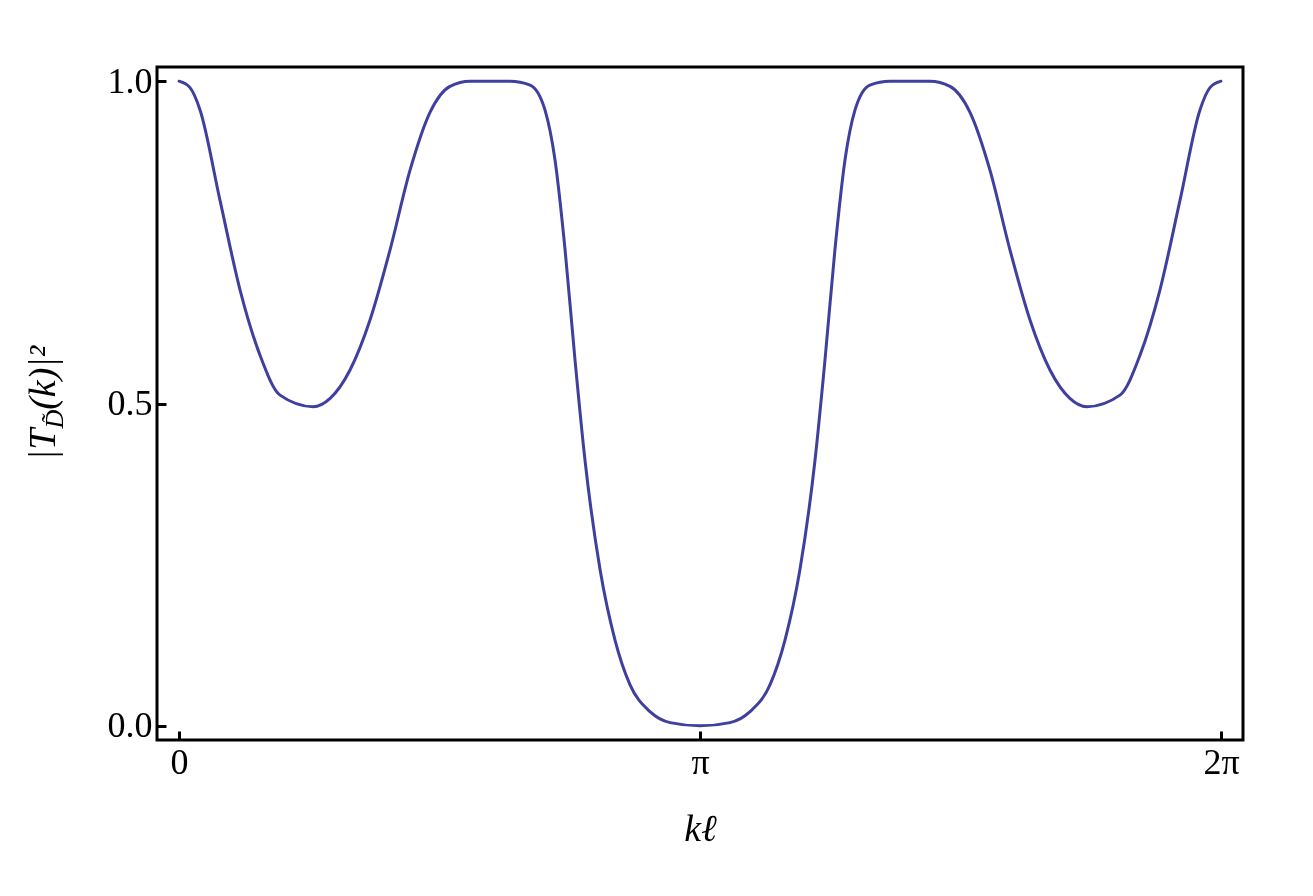 The image size is (1313, 896). What do you see at coordinates (179, 761) in the screenshot?
I see `x-tick-label: 0` at bounding box center [179, 761].